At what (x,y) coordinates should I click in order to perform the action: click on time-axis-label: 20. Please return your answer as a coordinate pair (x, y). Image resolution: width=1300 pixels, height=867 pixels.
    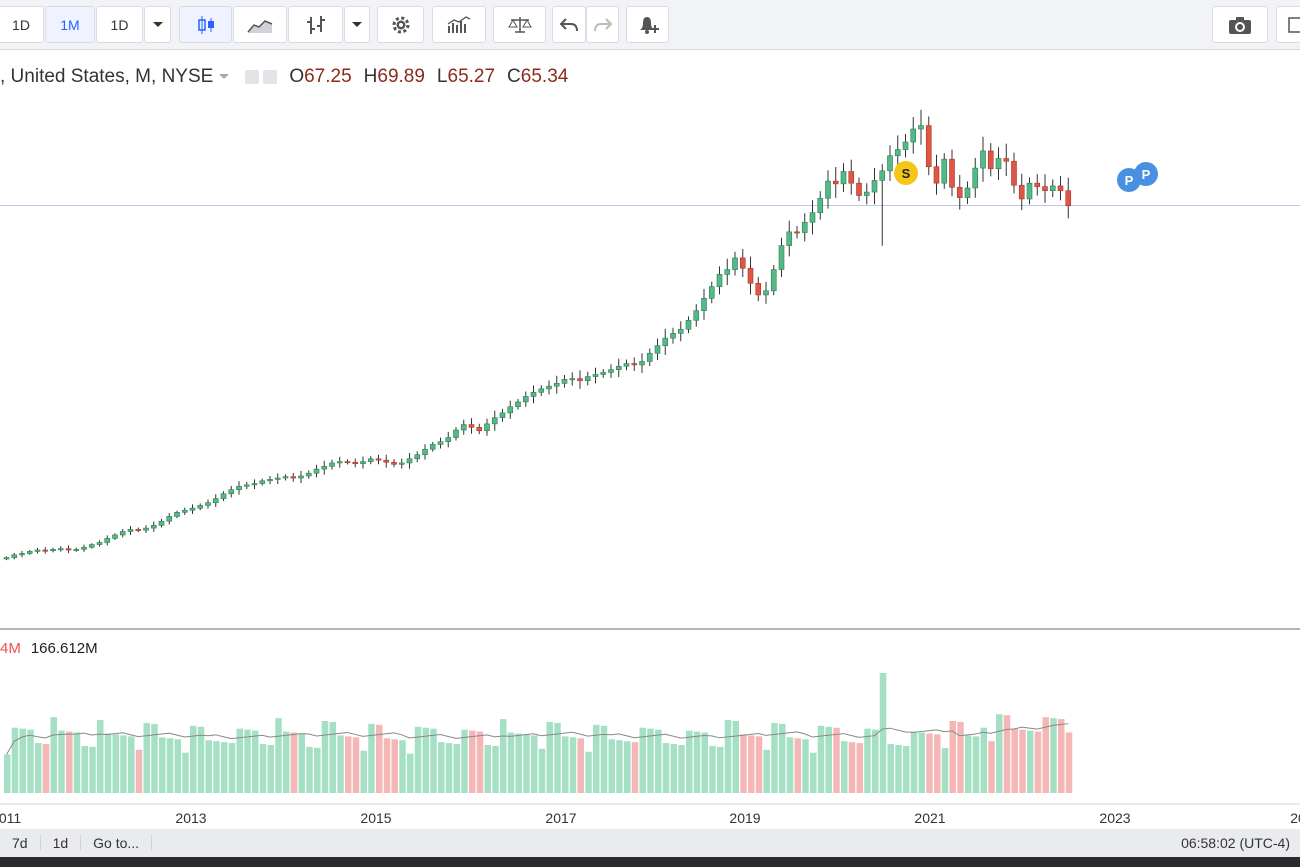
    Looking at the image, I should click on (1295, 818).